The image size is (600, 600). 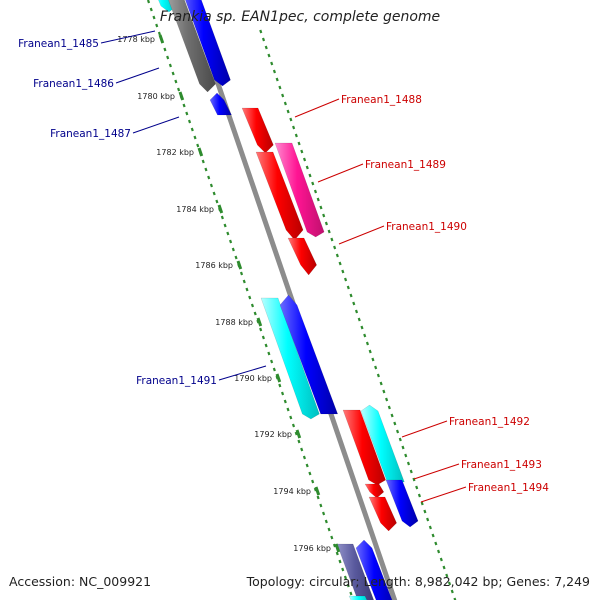 I want to click on gene-label-right: Franean1_1489, so click(x=405, y=165).